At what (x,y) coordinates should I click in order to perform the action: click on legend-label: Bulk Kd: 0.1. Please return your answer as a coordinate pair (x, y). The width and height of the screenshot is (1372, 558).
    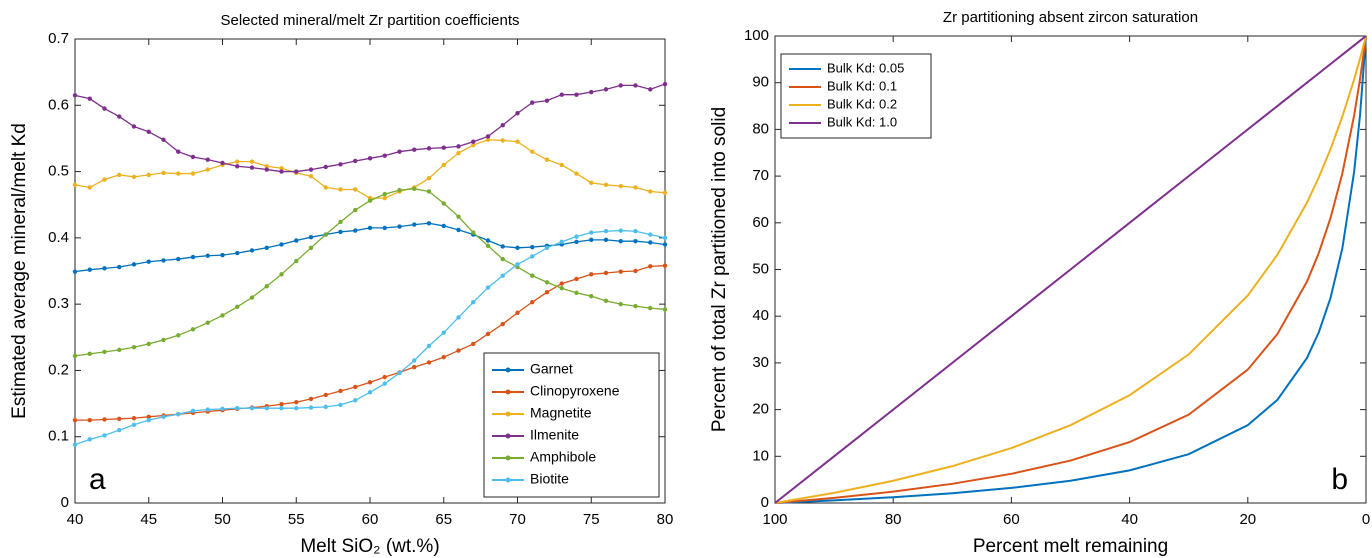
    Looking at the image, I should click on (862, 85).